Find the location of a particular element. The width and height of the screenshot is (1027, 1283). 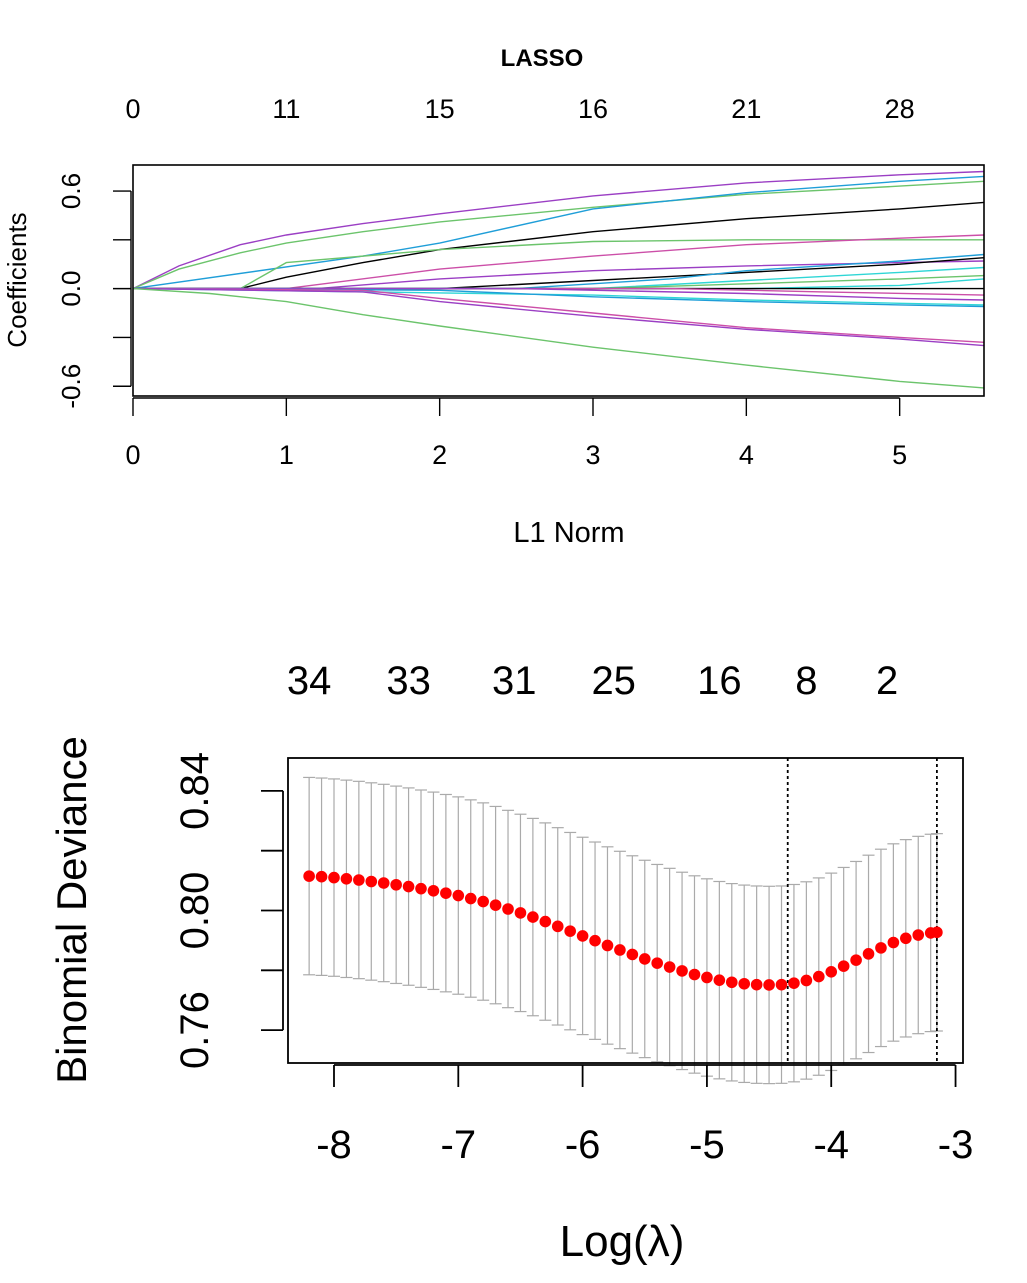

x-tick-label: -4 is located at coordinates (831, 1145).